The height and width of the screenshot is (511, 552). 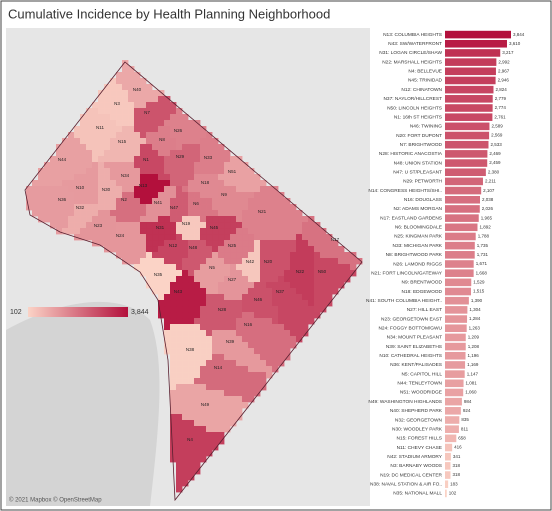 What do you see at coordinates (421, 283) in the screenshot?
I see `category-label: N9: BRENTWOOD` at bounding box center [421, 283].